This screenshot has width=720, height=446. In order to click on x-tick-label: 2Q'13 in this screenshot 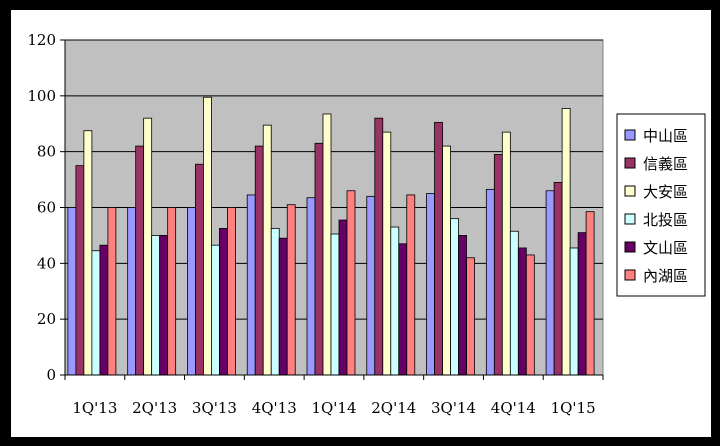, I will do `click(154, 408)`.